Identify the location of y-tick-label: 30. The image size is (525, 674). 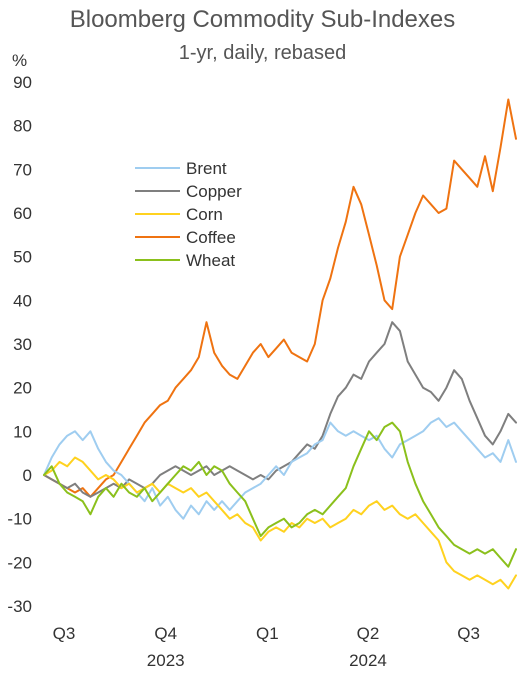
(22, 344).